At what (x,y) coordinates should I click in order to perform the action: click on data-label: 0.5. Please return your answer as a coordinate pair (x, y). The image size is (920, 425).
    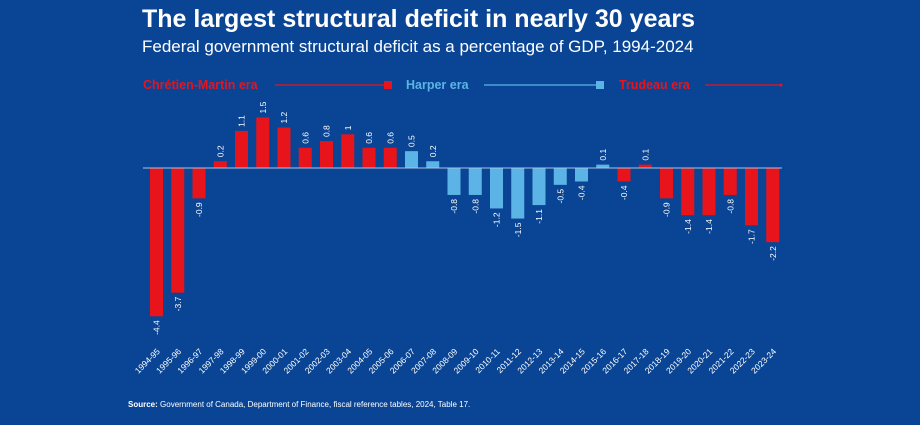
    Looking at the image, I should click on (412, 141).